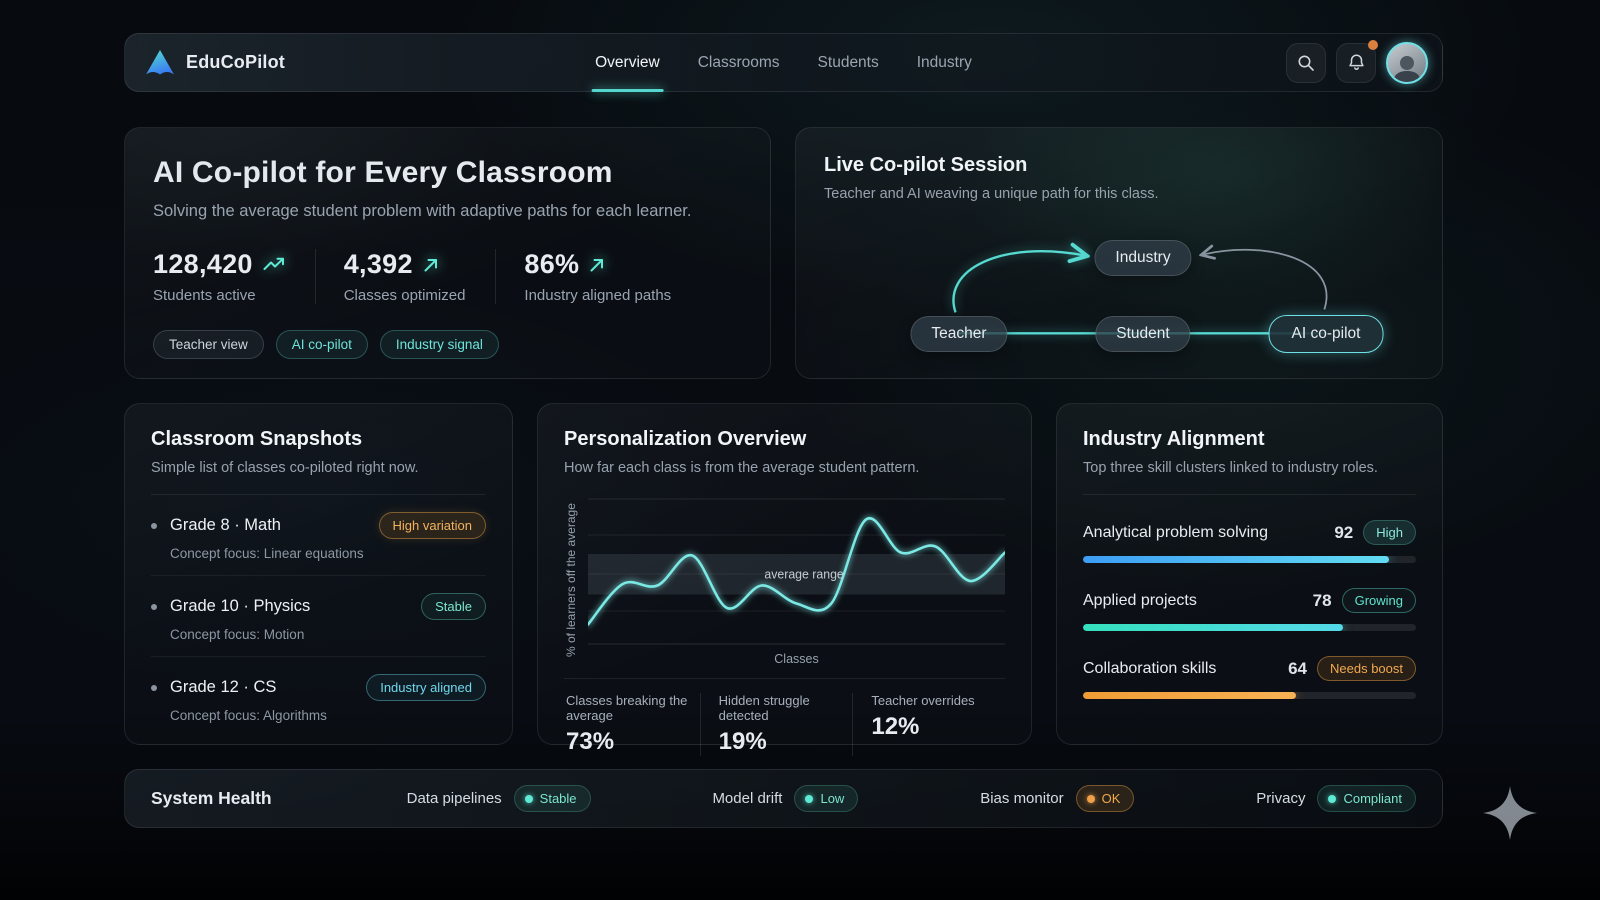 The width and height of the screenshot is (1600, 900). Describe the element at coordinates (240, 606) in the screenshot. I see `class-name: Grade 10 · Physics` at that location.